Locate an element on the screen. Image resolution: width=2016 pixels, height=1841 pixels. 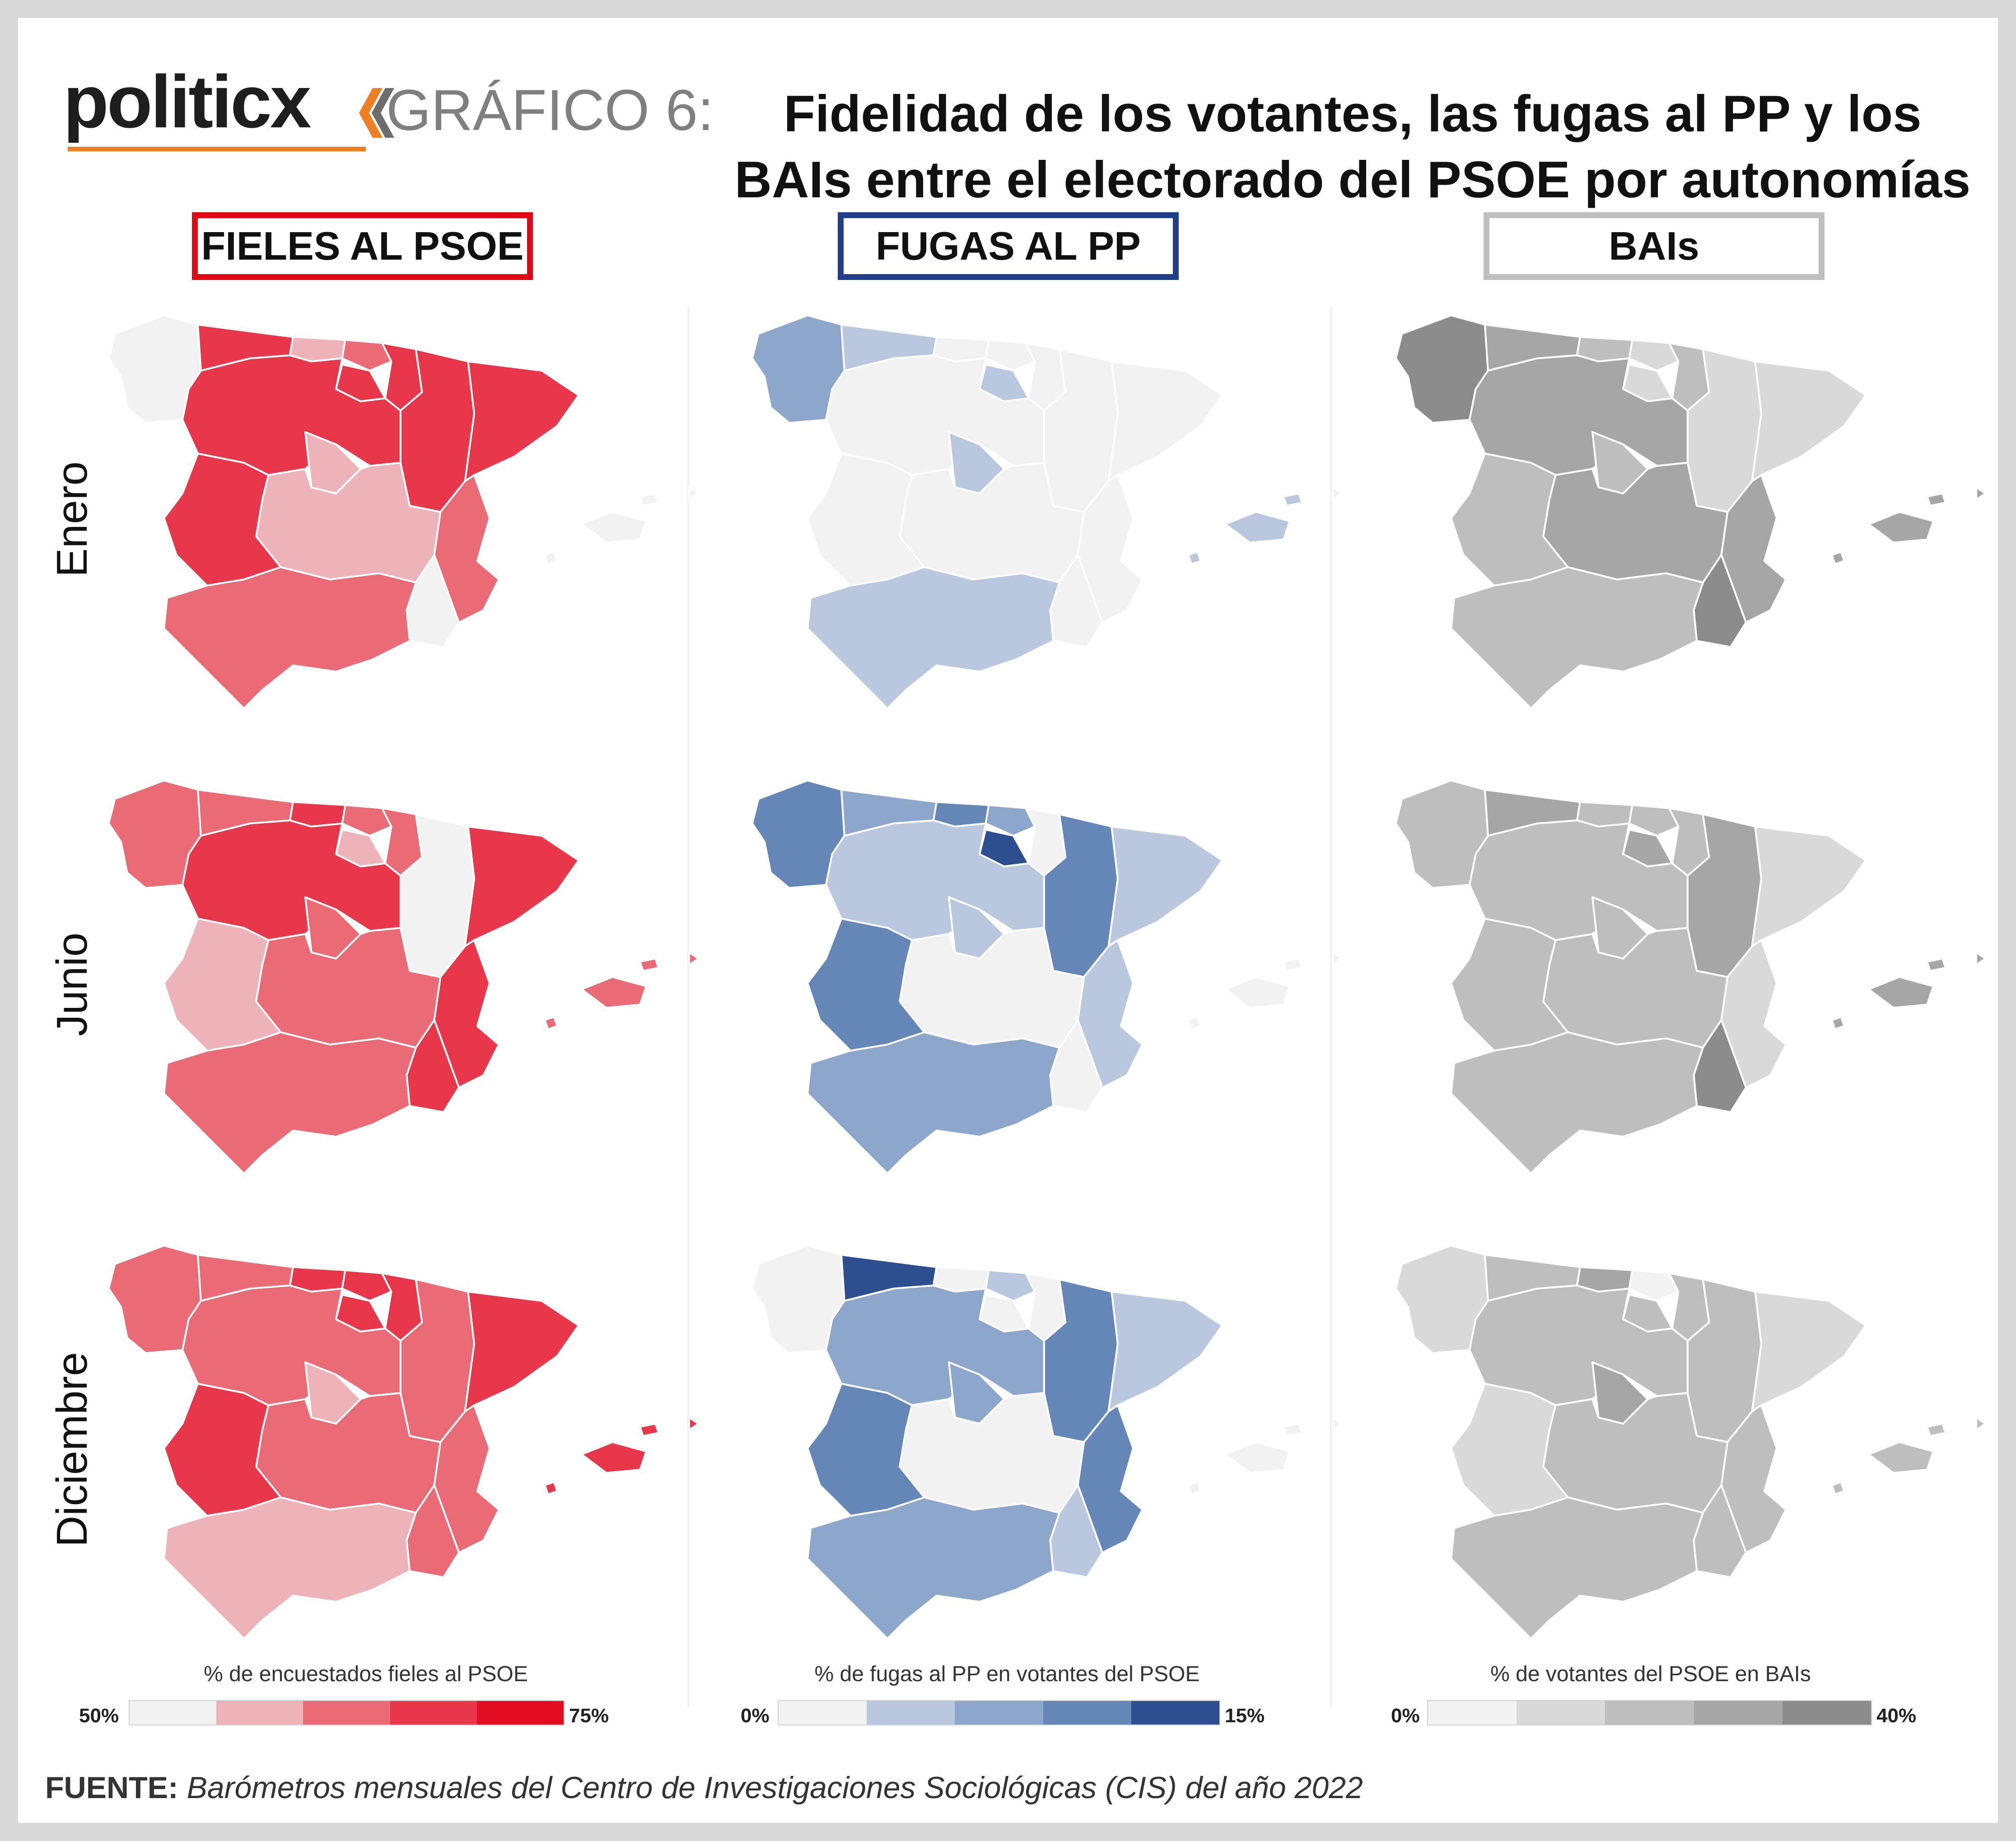
legend-title-fieles: % de encuestados fieles al PSOE is located at coordinates (366, 1674).